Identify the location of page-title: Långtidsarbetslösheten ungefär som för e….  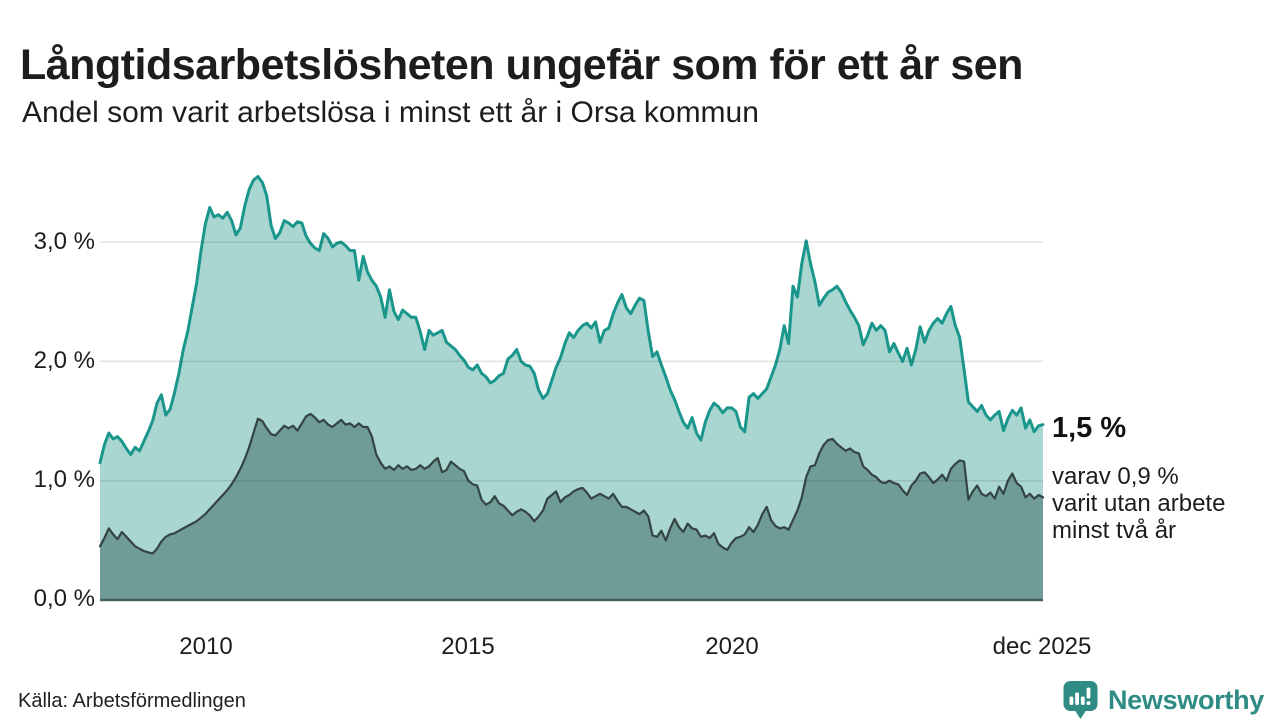
(521, 64).